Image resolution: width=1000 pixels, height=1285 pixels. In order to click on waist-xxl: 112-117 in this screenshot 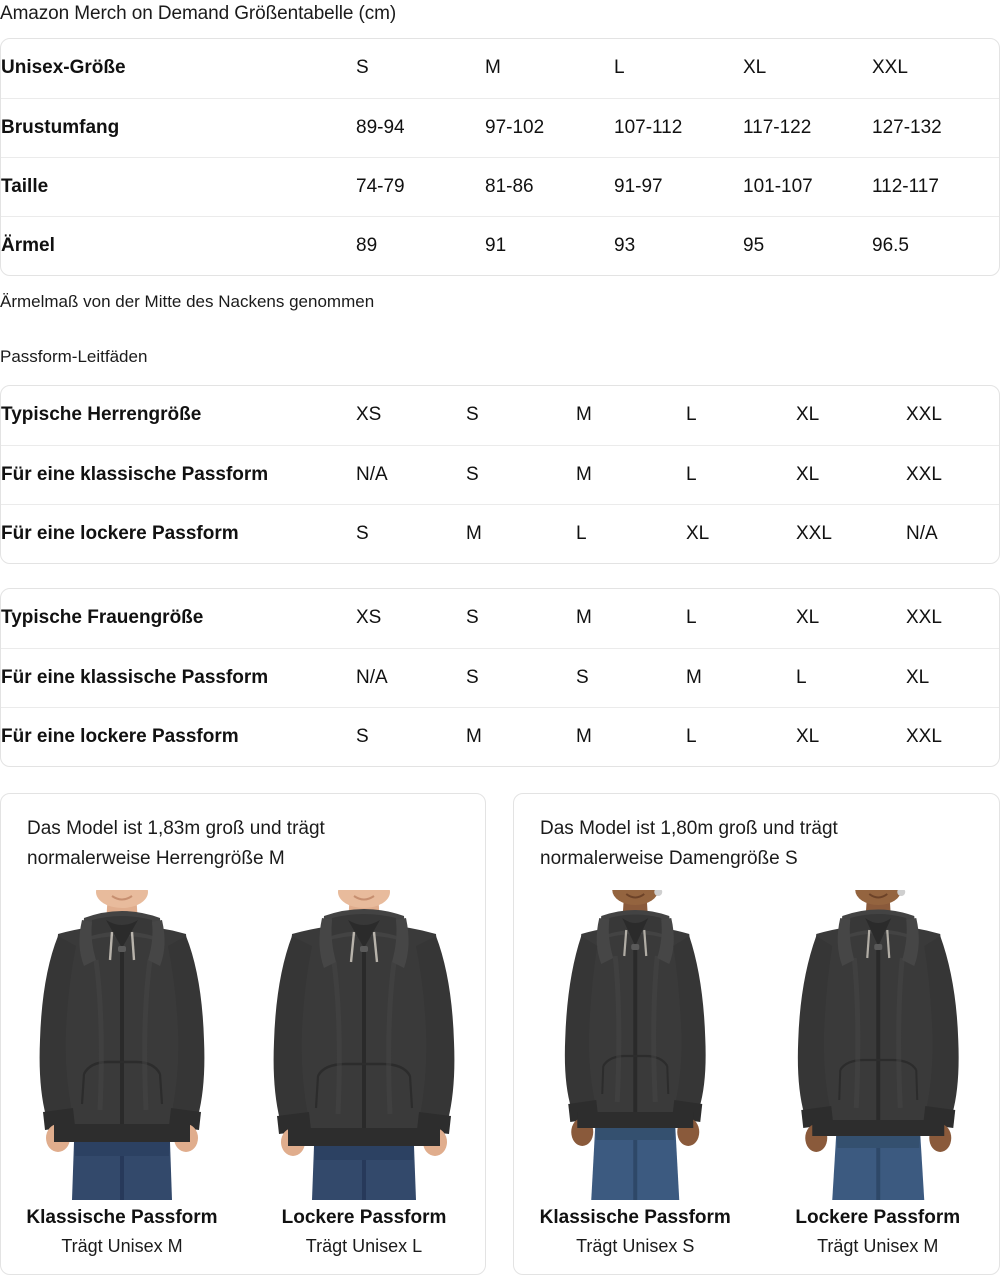, I will do `click(935, 186)`.